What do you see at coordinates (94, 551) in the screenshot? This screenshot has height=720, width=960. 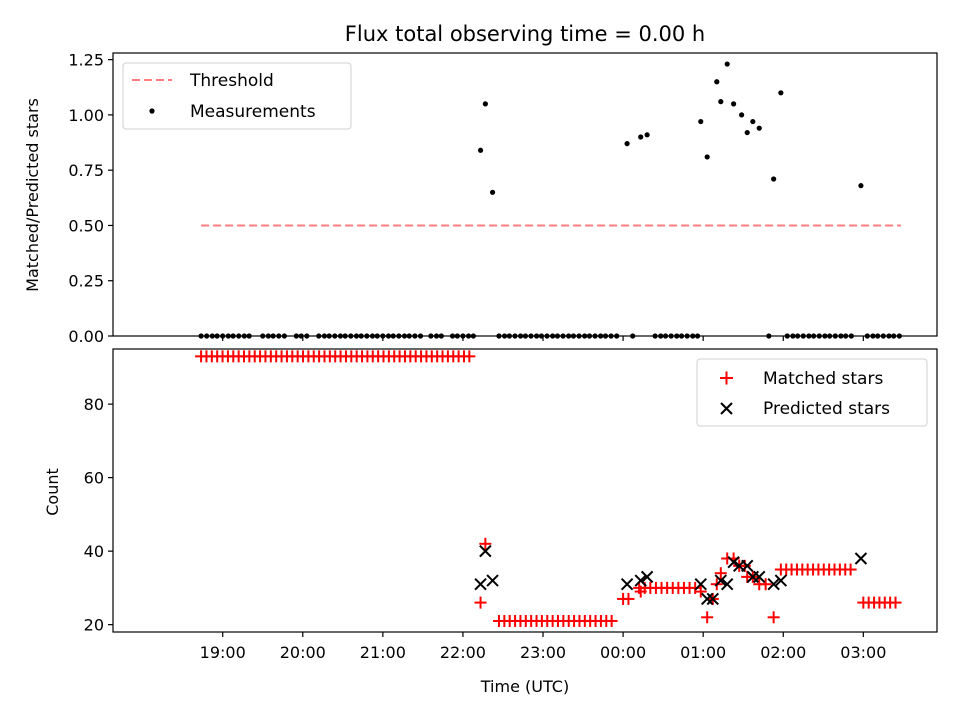 I see `bottom-y-tick-label: 40` at bounding box center [94, 551].